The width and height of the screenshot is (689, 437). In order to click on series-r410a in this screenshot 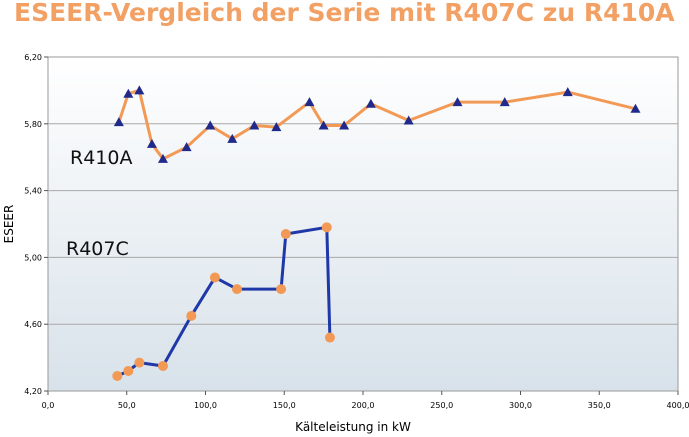, I will do `click(377, 124)`.